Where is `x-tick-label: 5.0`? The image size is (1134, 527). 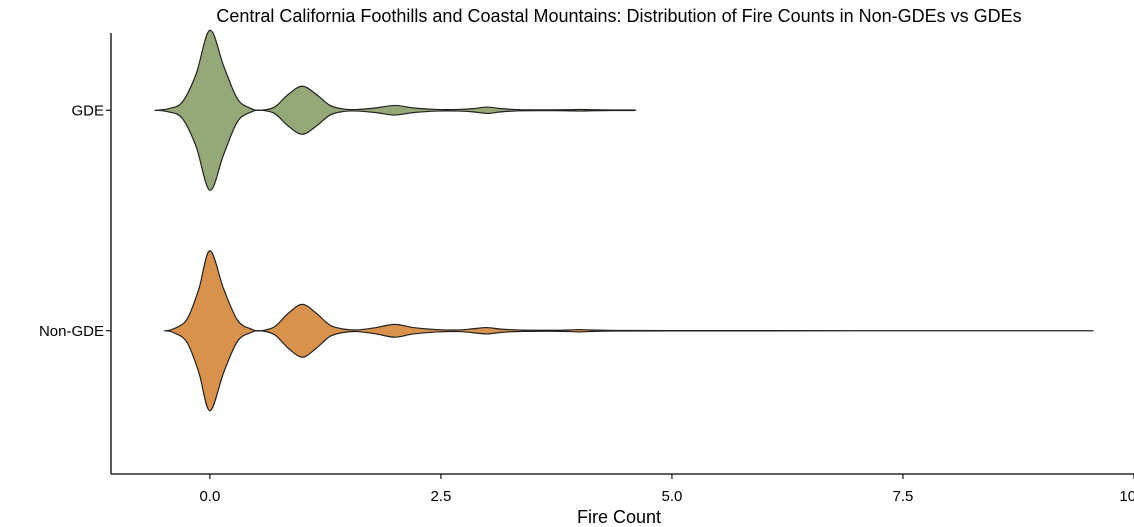 x-tick-label: 5.0 is located at coordinates (672, 496).